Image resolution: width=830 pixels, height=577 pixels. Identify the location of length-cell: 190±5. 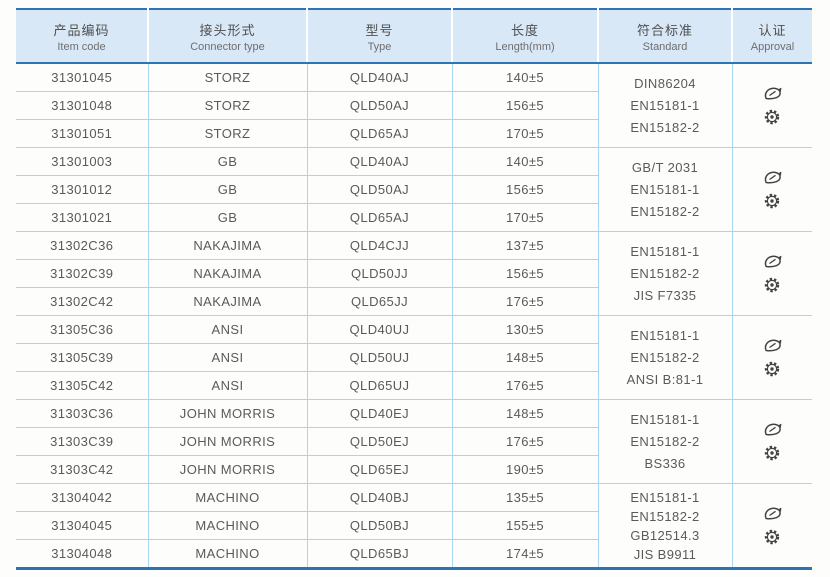
(524, 469).